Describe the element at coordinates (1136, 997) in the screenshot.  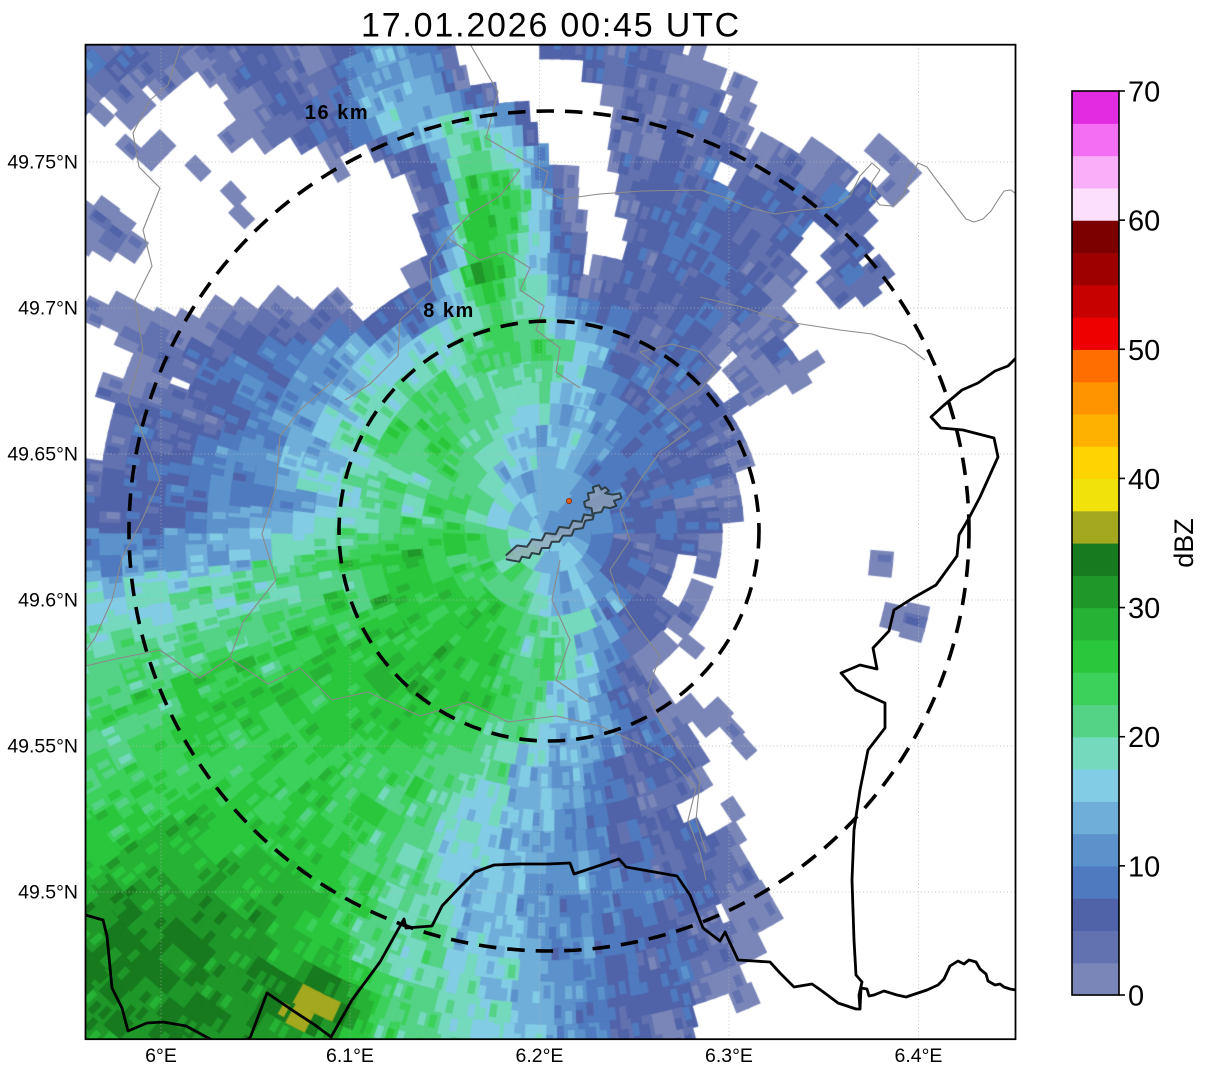
I see `svg-text: 0` at that location.